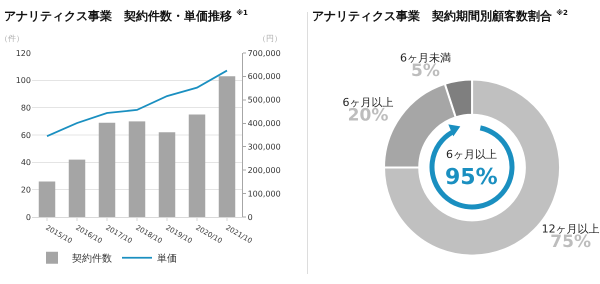 The image size is (600, 284). I want to click on y2-tick-label: 400,000, so click(264, 123).